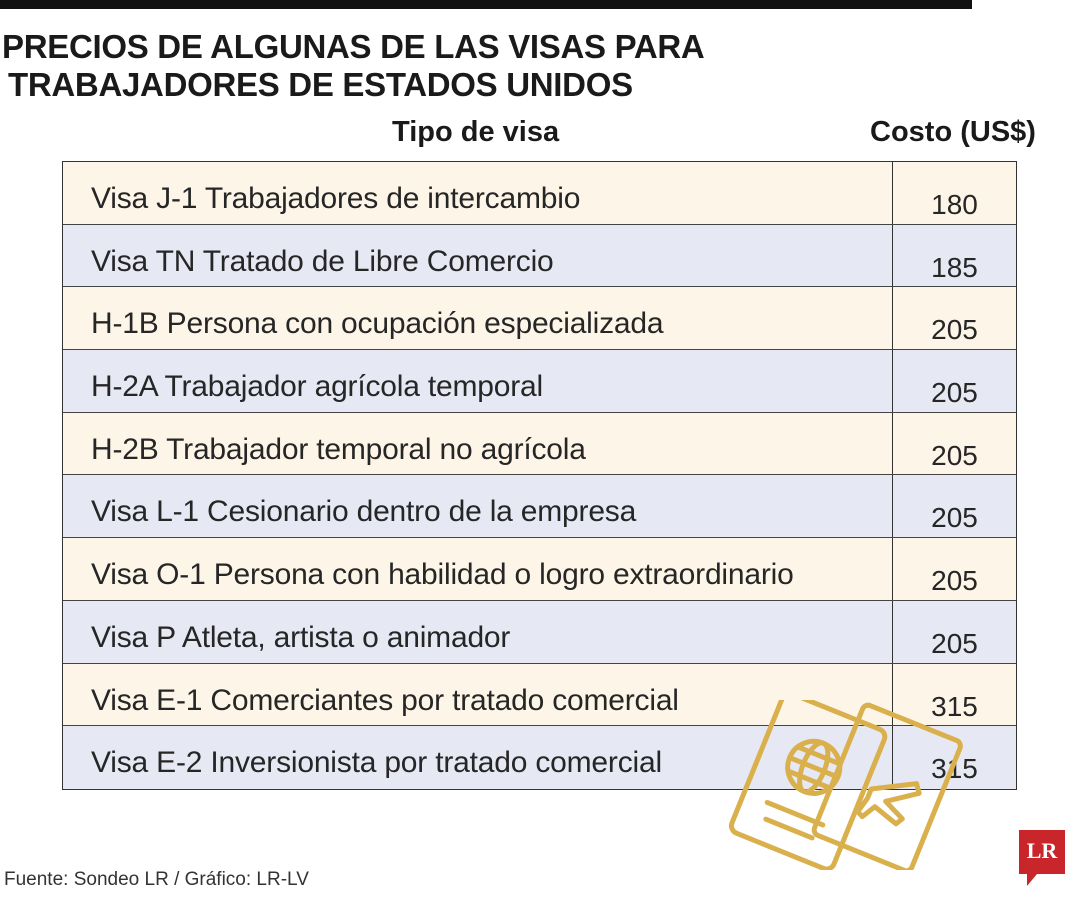  I want to click on table-row: H-2B Trabajador temporal no agrícola 205, so click(539, 444).